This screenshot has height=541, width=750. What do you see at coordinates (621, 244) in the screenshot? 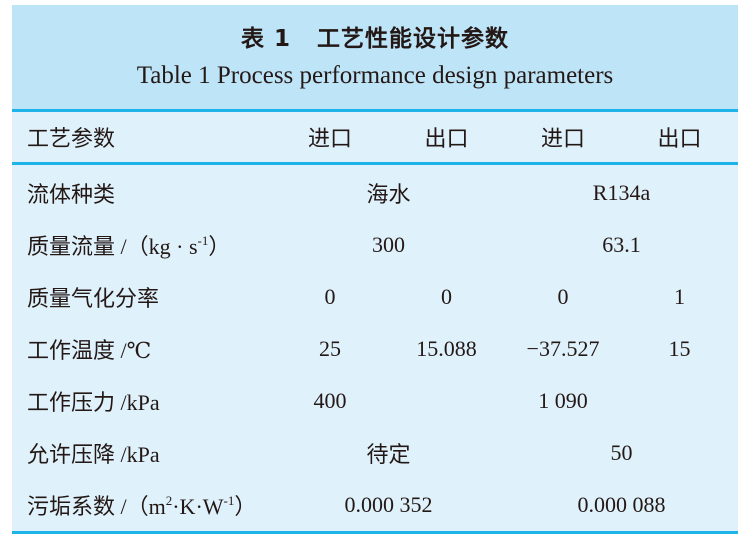
I see `cell: 63.1` at bounding box center [621, 244].